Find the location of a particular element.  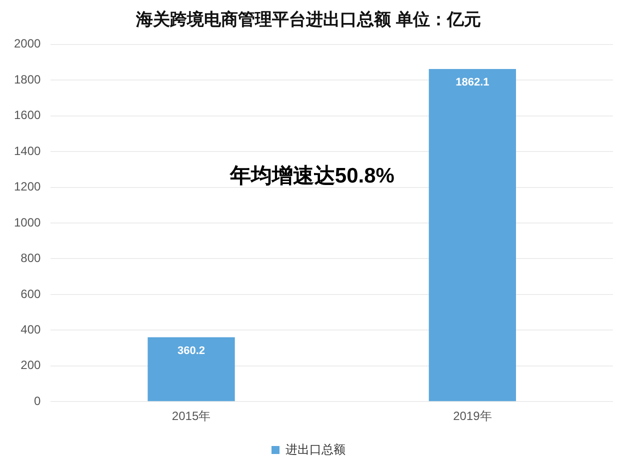

chart-title: 海关跨境电商管理平台进出口总额 单位：亿元 is located at coordinates (308, 19).